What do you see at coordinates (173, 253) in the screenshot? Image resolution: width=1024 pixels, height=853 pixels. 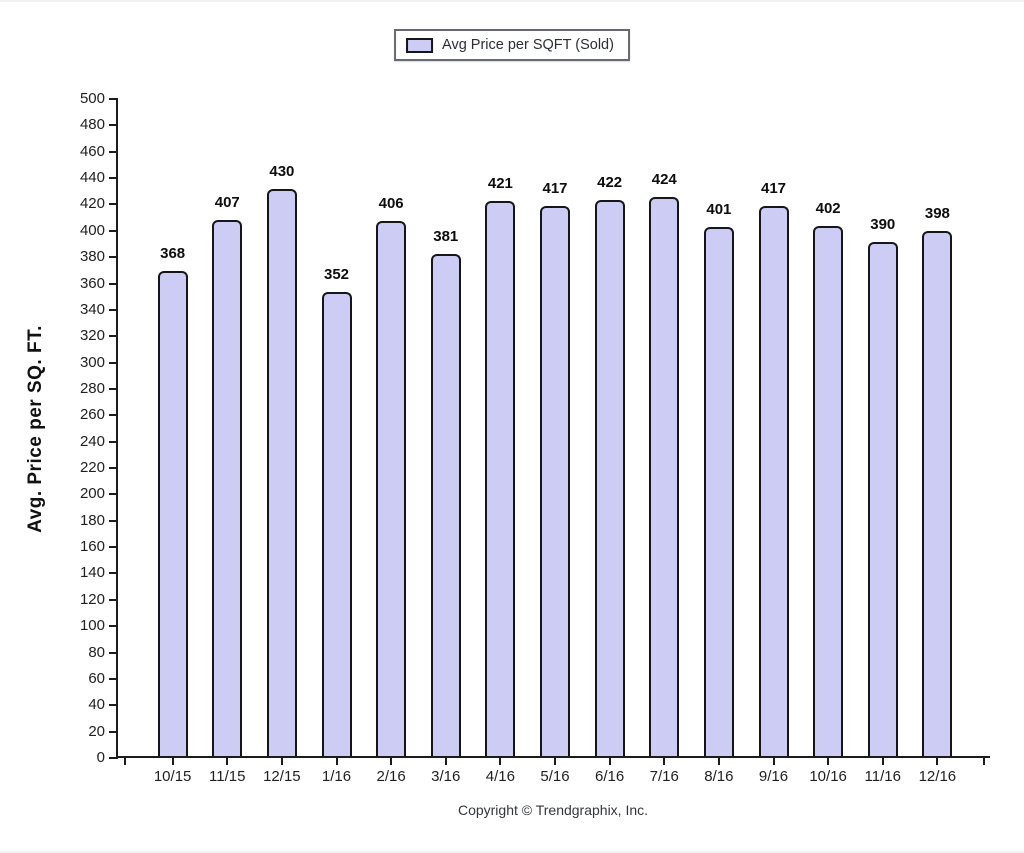 I see `bar-value-label: 368` at bounding box center [173, 253].